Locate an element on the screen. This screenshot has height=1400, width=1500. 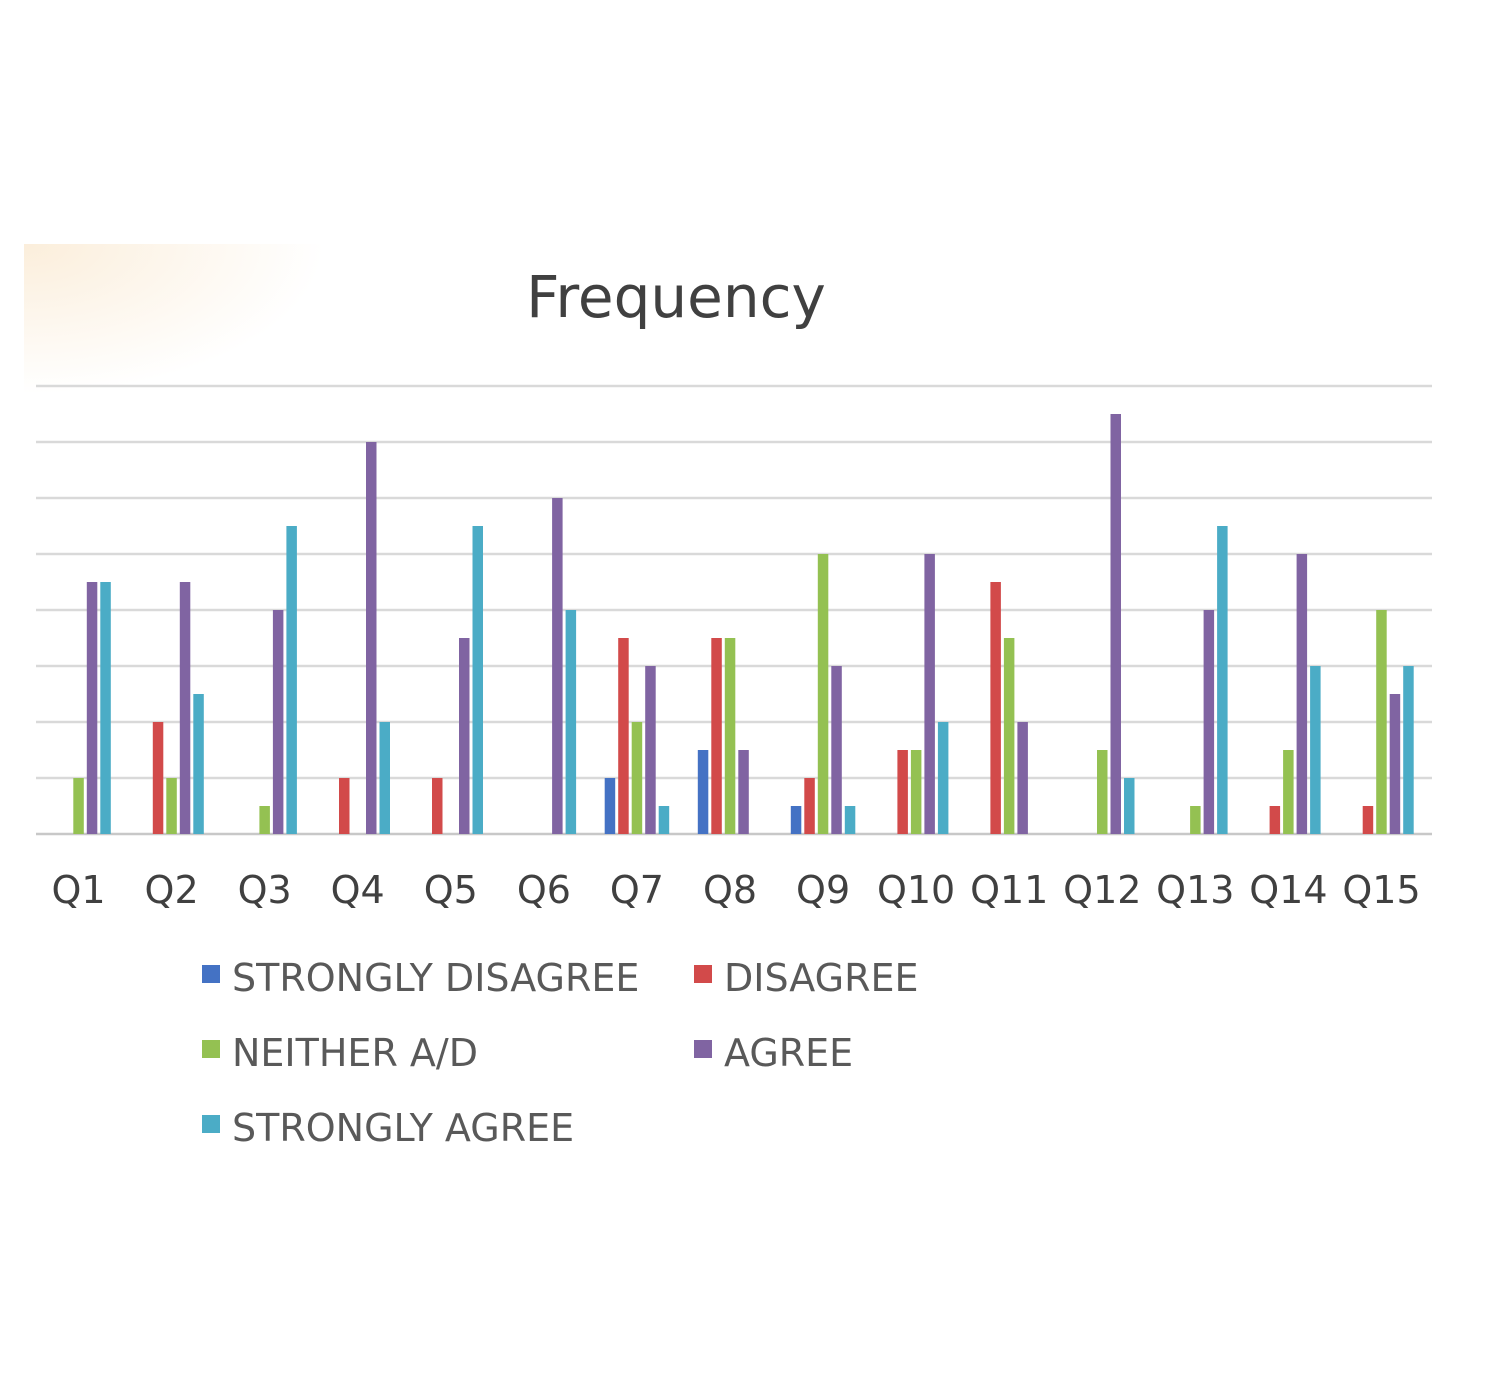
x-tick-label: Q10 is located at coordinates (916, 890).